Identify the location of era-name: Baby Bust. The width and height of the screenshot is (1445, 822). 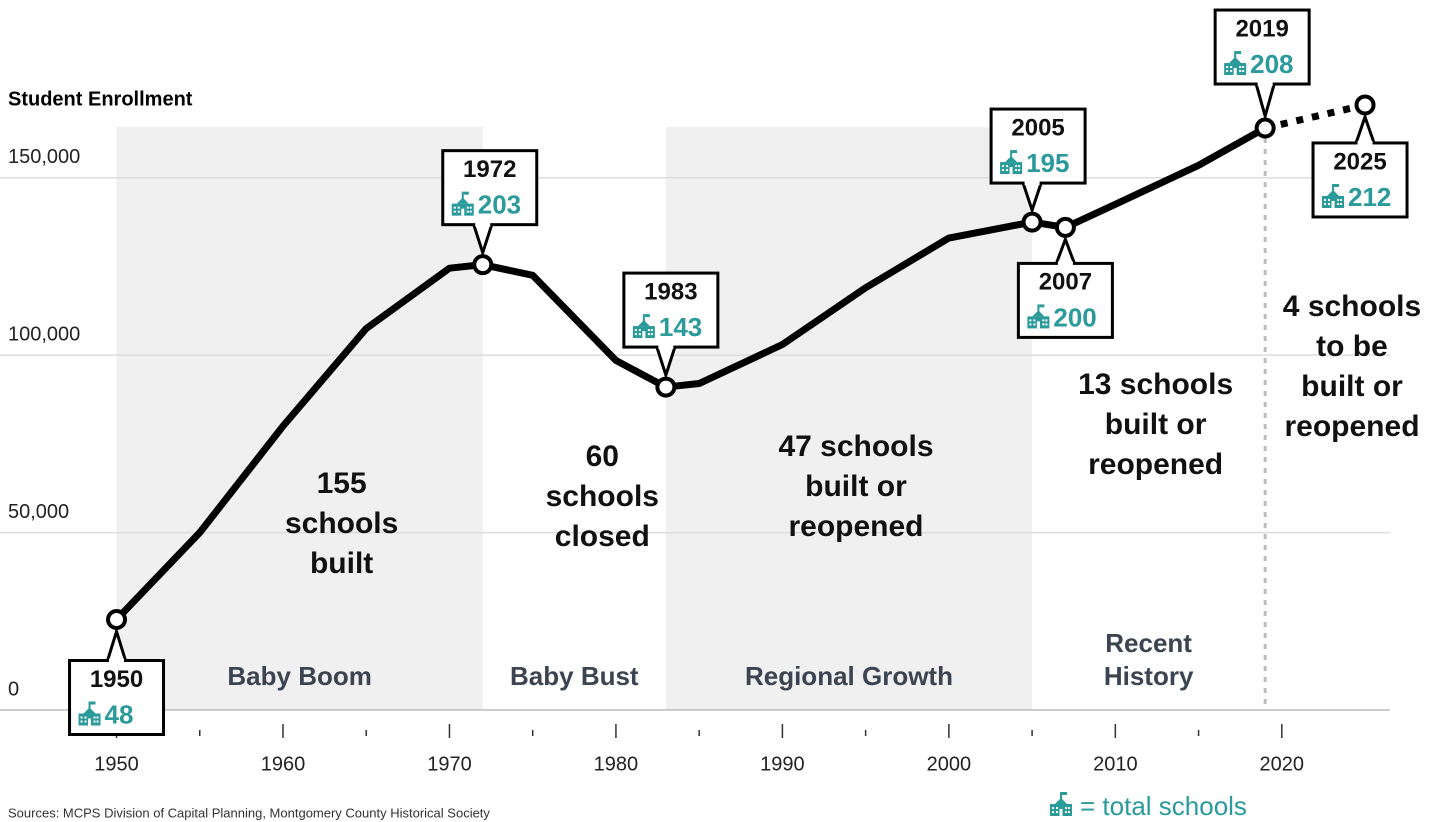
(574, 676).